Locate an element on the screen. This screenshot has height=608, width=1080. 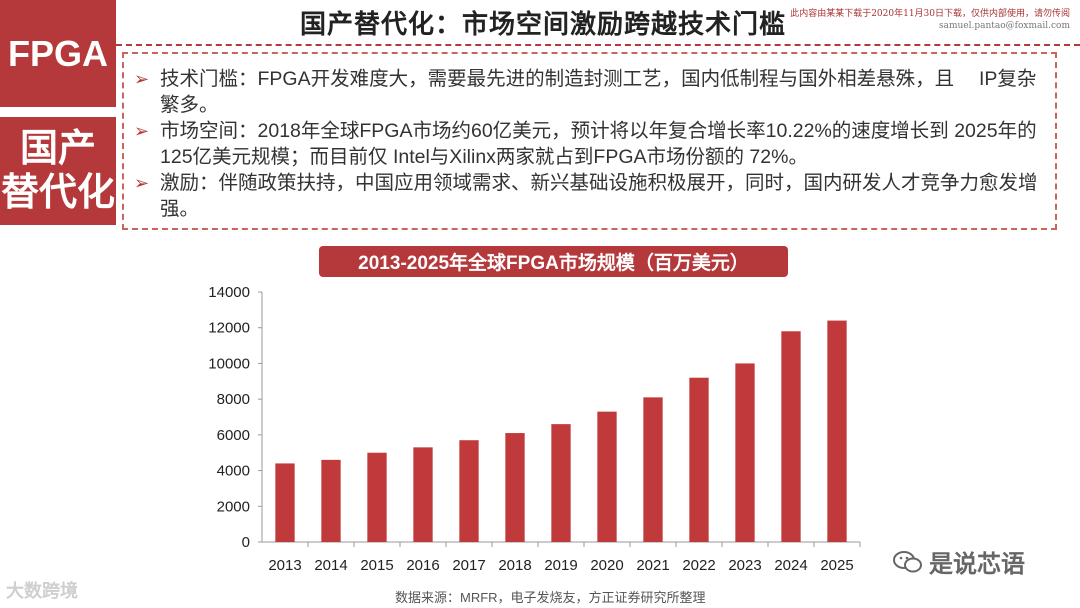
brand-watermark-right: 是说芯语 is located at coordinates (959, 561).